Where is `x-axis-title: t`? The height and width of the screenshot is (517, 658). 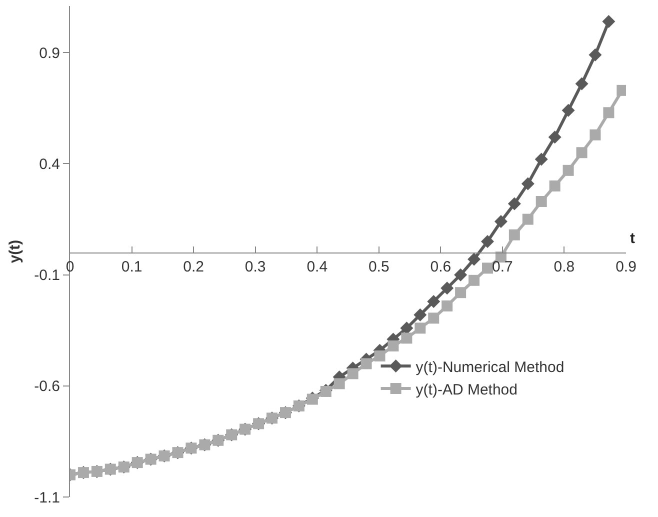
x-axis-title: t is located at coordinates (632, 238).